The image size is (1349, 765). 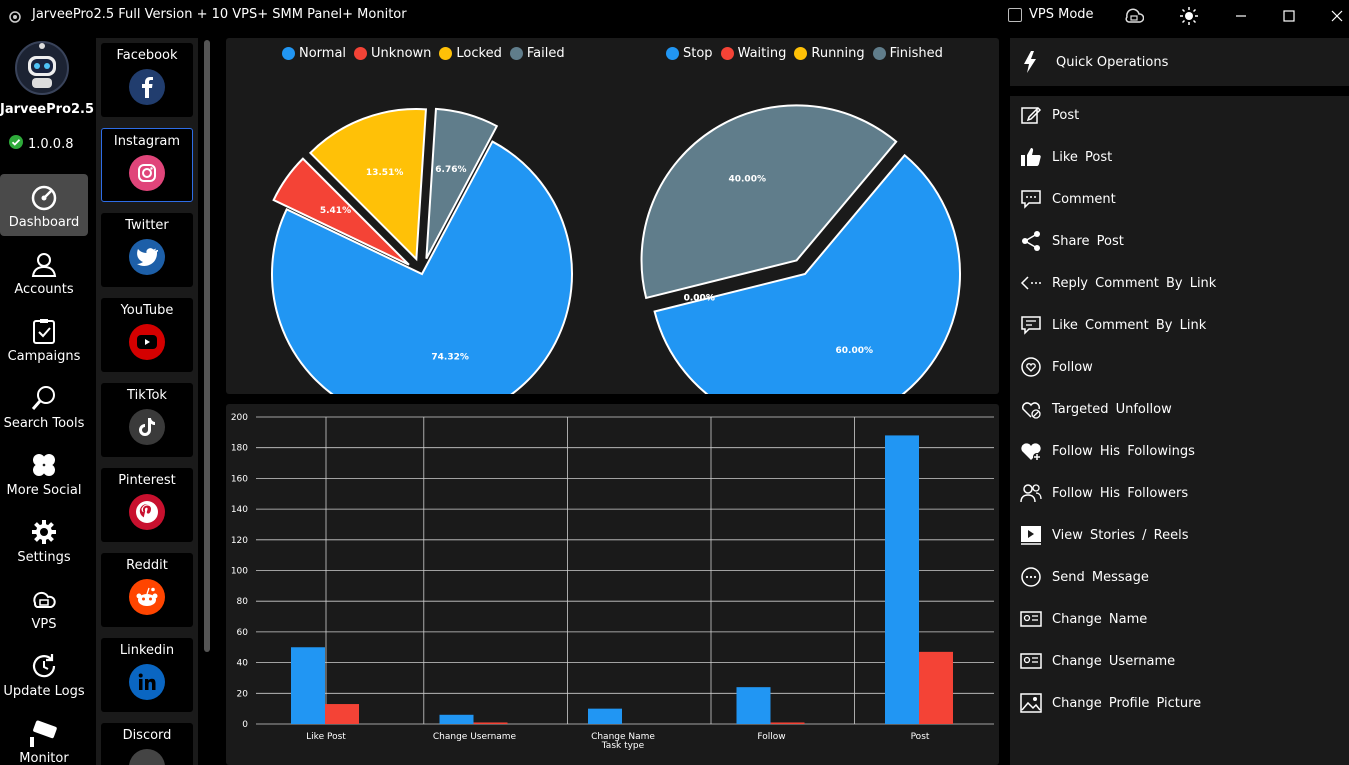 I want to click on legend-item: Running, so click(x=829, y=53).